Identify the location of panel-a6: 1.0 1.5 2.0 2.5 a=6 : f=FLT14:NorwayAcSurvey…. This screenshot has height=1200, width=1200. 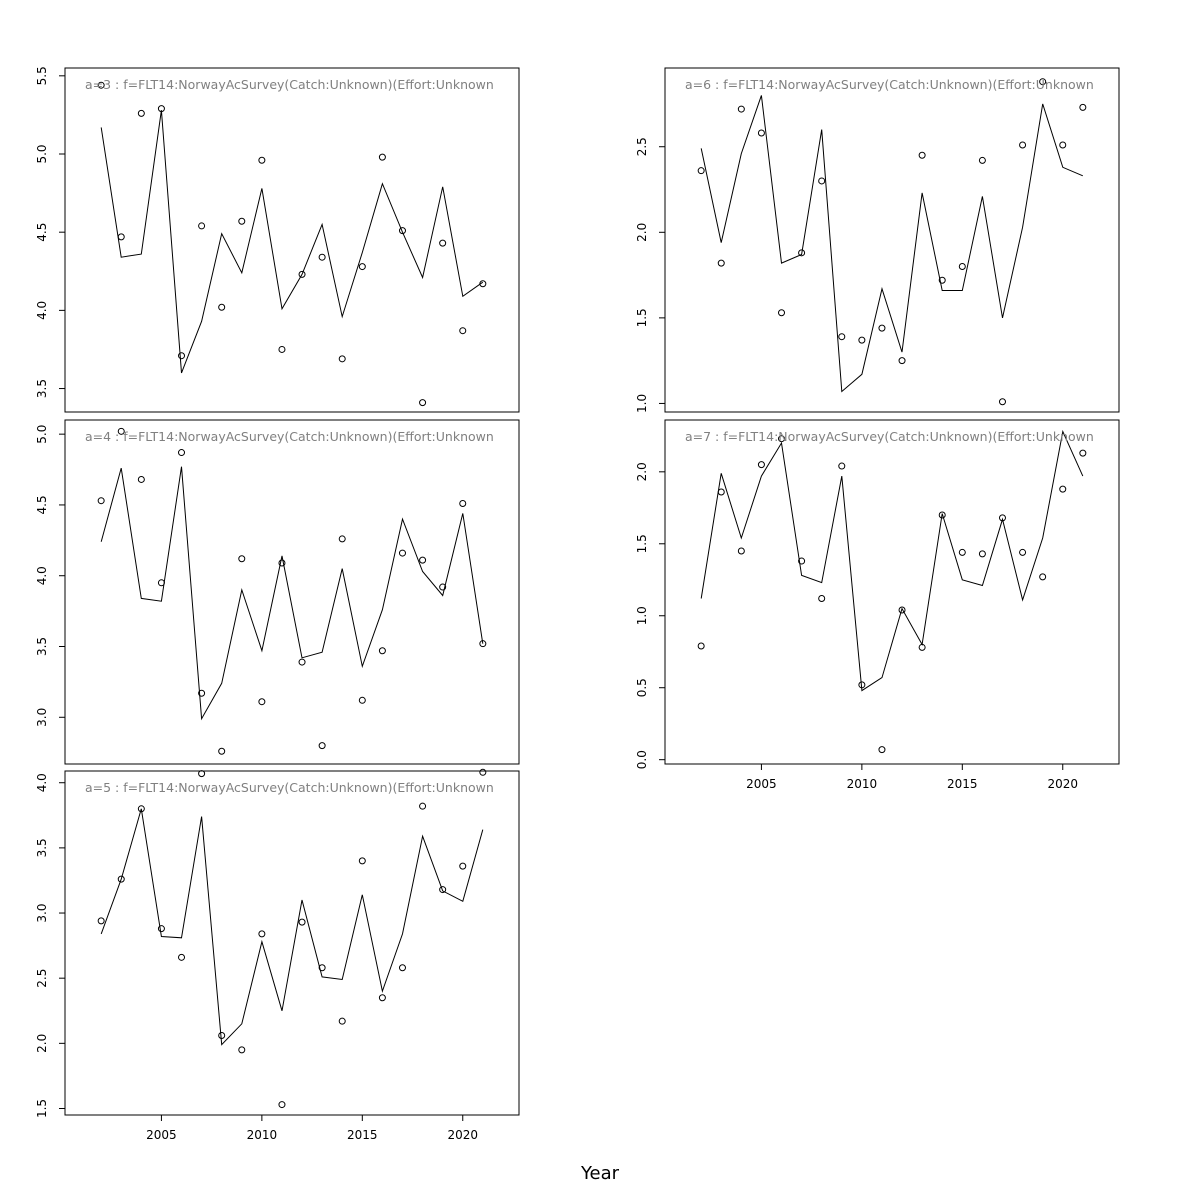
(877, 240).